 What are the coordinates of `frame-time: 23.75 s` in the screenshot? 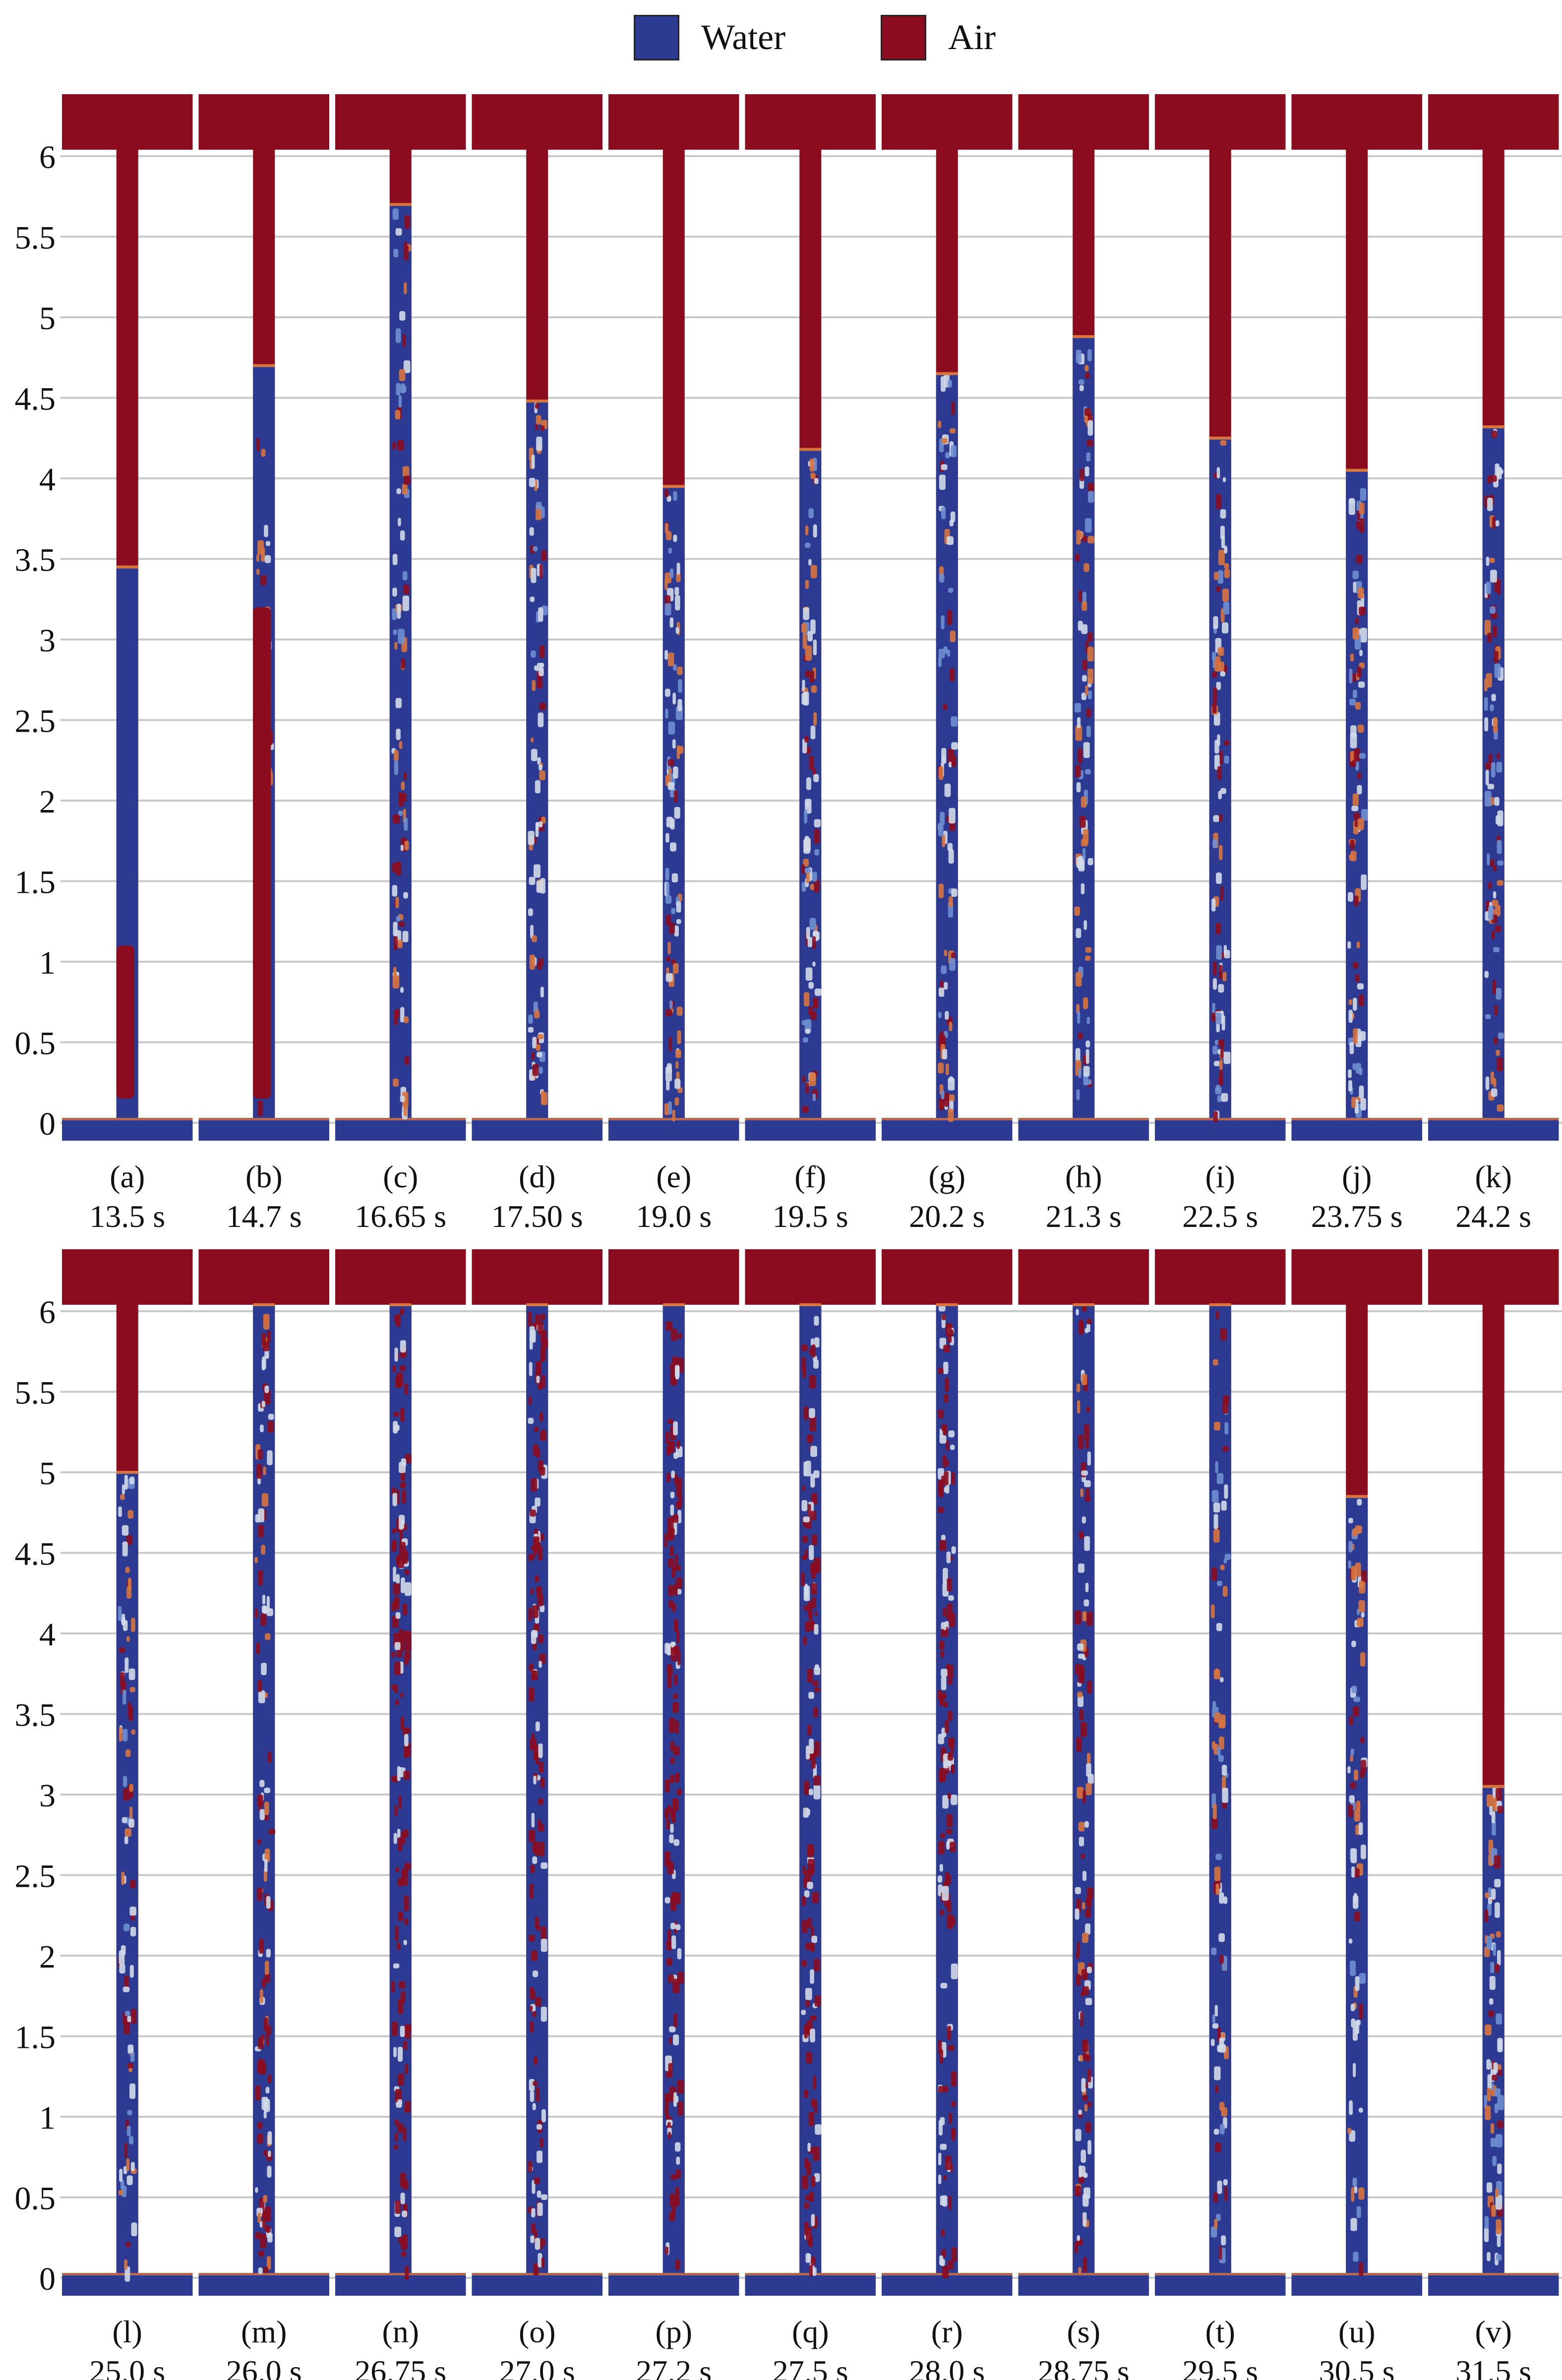 It's located at (1357, 1214).